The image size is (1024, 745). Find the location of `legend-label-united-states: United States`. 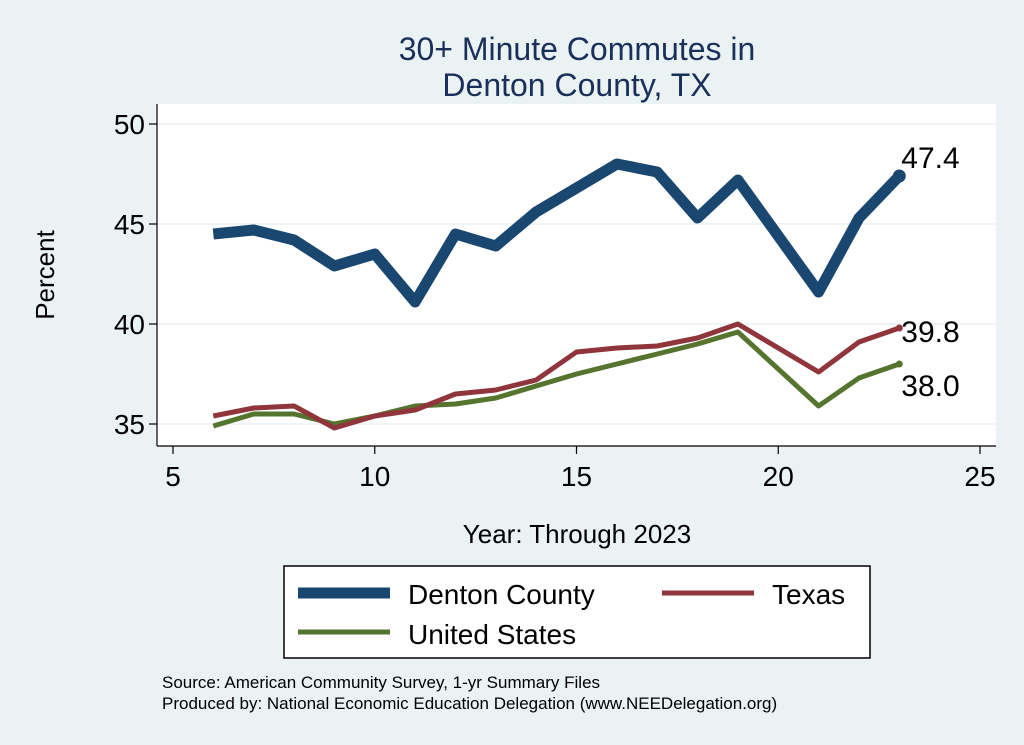

legend-label-united-states: United States is located at coordinates (492, 634).